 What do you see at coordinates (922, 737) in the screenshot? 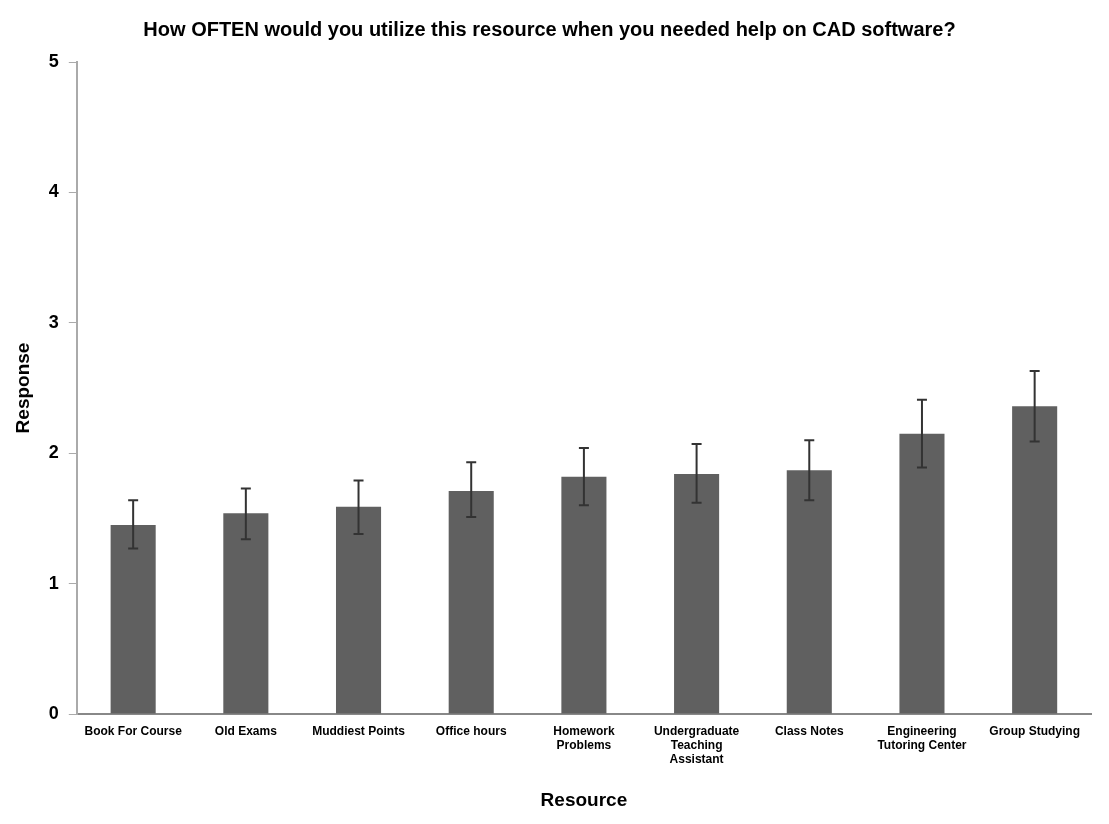
I see `x-tick-label: Engineering Tutoring Center` at bounding box center [922, 737].